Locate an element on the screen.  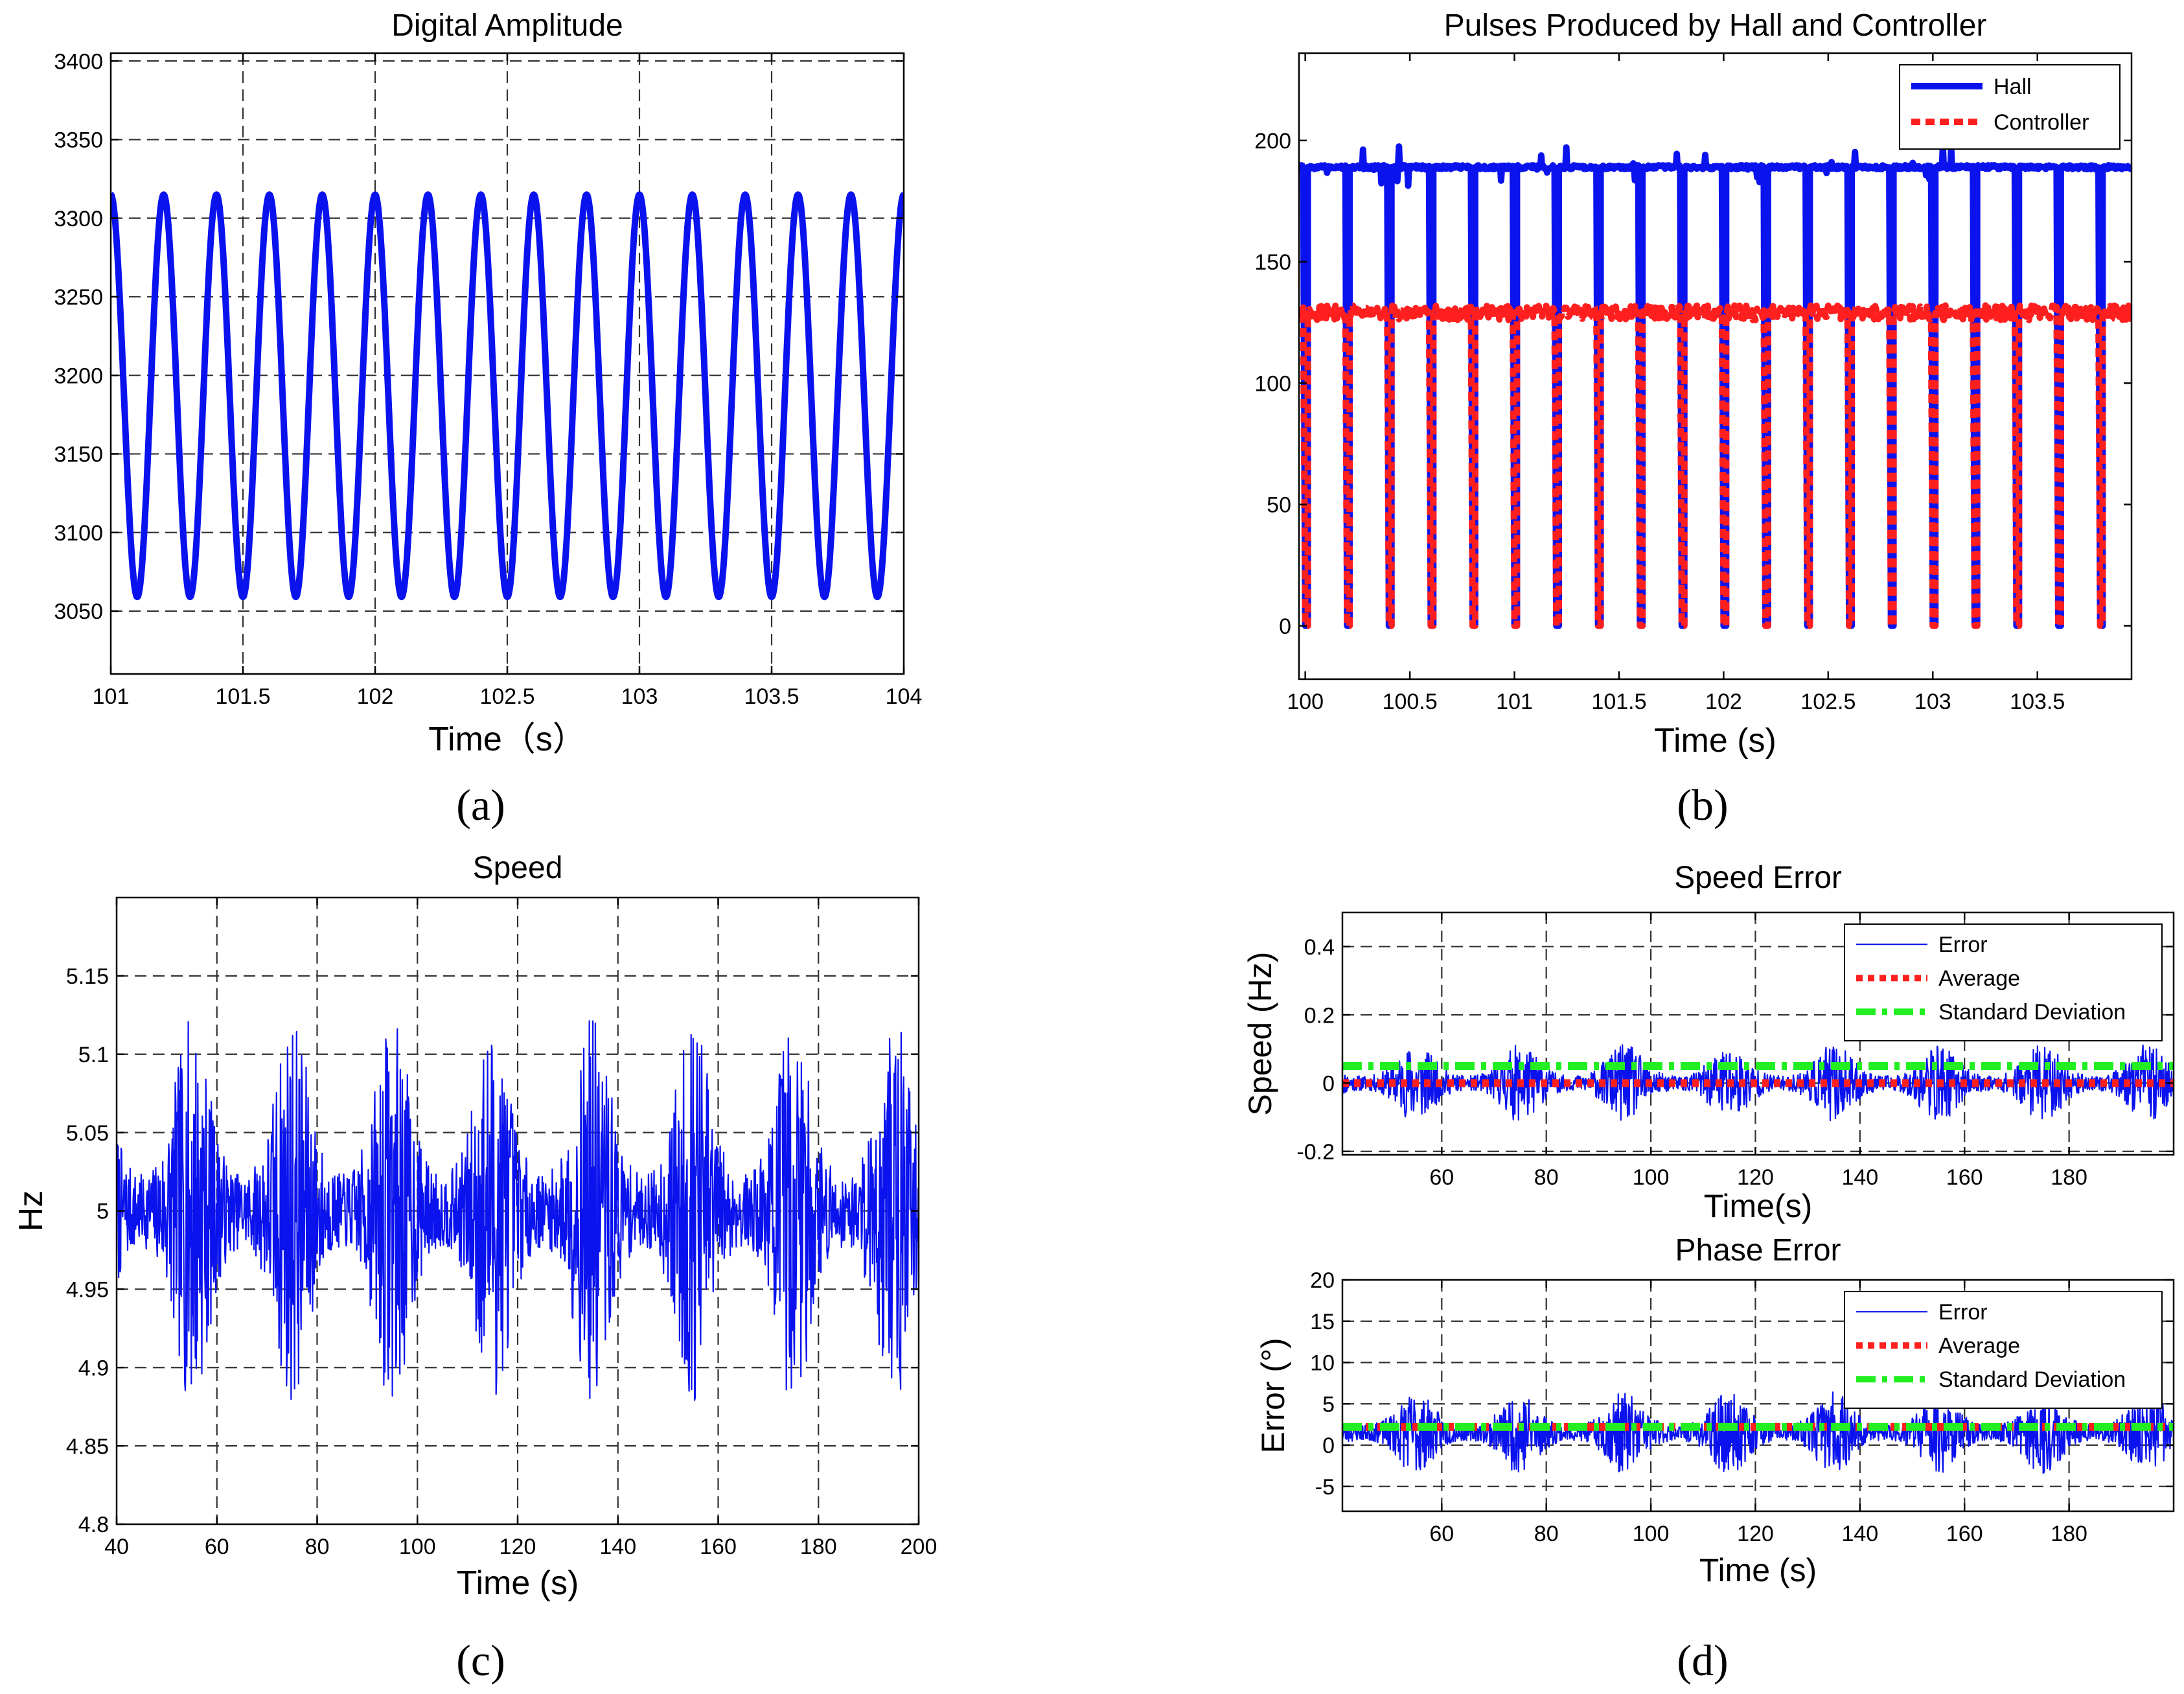
y-tick-label: 4.85 is located at coordinates (88, 1446).